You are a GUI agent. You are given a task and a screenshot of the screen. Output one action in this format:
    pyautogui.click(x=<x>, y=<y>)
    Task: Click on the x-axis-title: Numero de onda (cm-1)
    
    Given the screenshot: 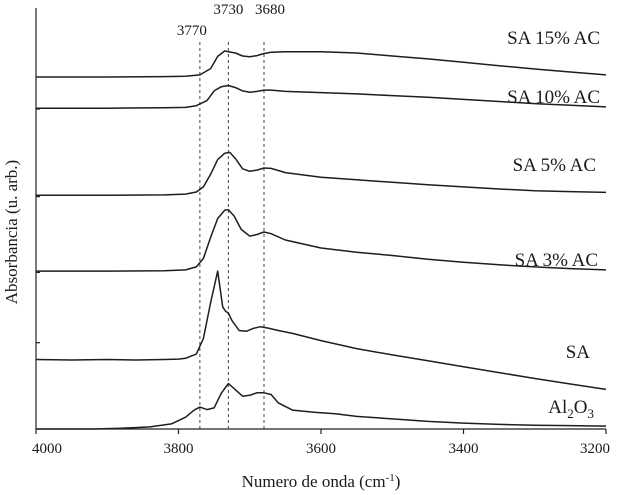 What is the action you would take?
    pyautogui.click(x=321, y=481)
    